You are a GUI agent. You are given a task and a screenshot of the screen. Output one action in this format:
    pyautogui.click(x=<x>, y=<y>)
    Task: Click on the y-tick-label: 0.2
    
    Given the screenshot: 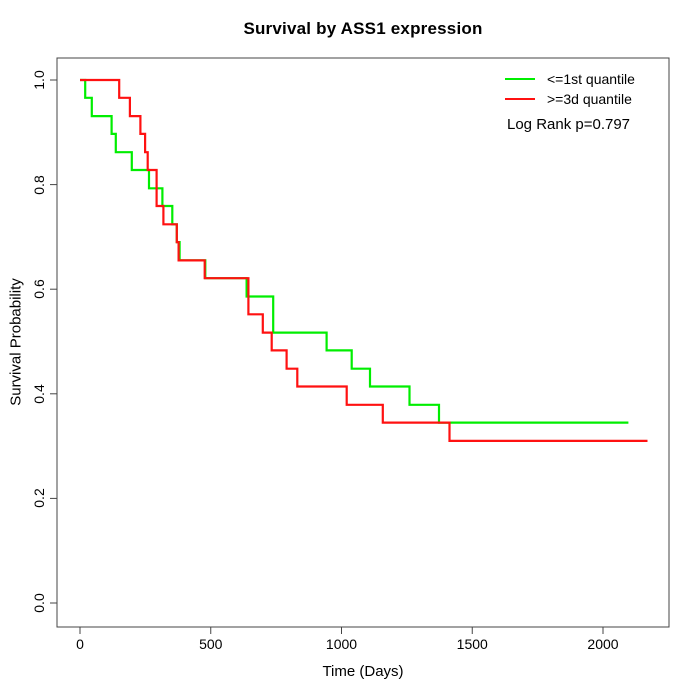 What is the action you would take?
    pyautogui.click(x=39, y=498)
    